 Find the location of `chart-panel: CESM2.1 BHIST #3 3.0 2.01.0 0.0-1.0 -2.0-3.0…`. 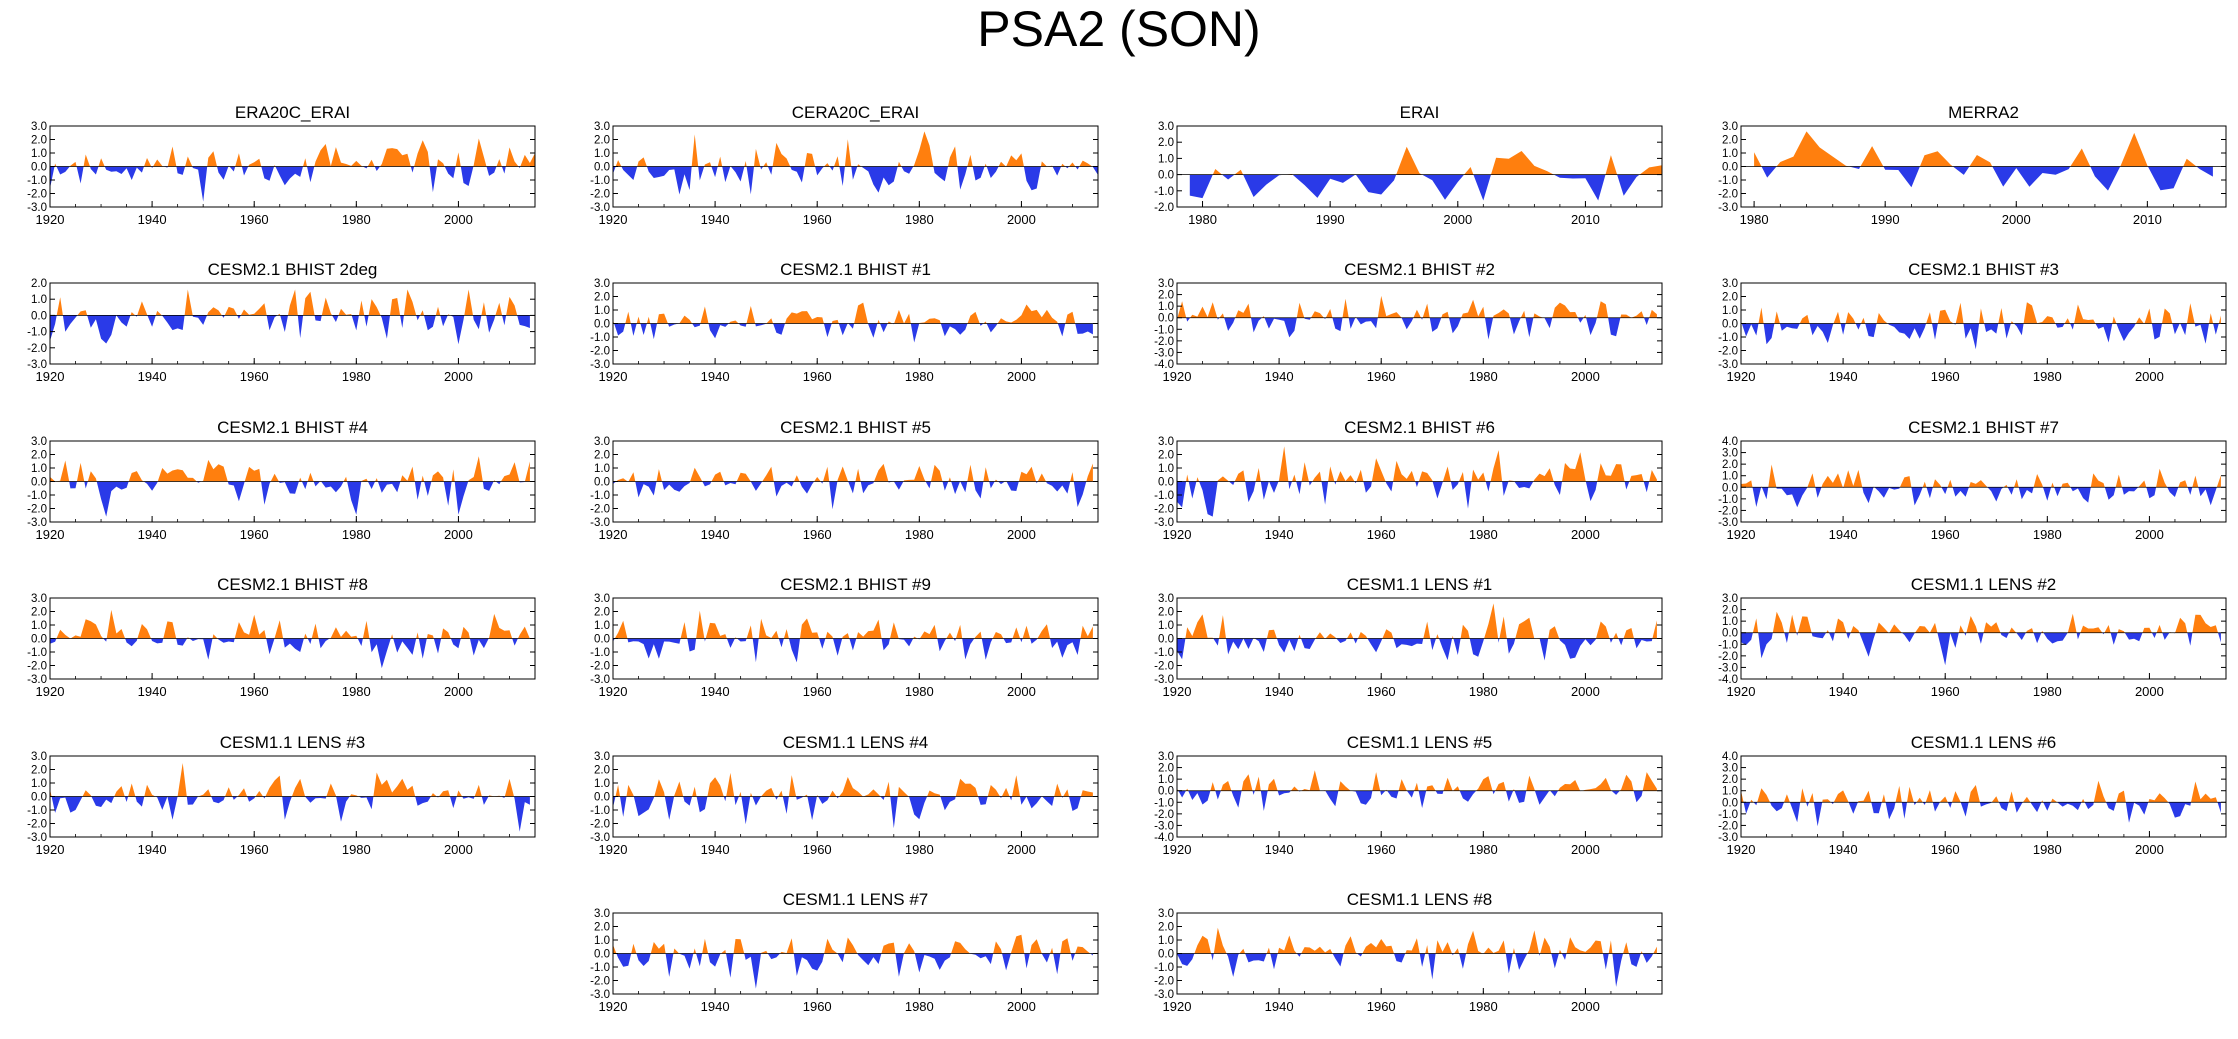

chart-panel: CESM2.1 BHIST #3 3.0 2.01.0 0.0-1.0 -2.0-3.0… is located at coordinates (1972, 322).